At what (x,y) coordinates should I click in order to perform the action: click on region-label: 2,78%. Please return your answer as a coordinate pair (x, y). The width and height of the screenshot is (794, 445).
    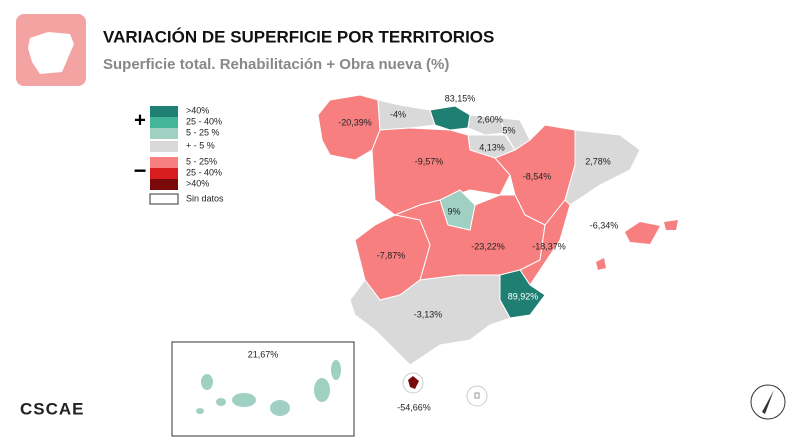
    Looking at the image, I should click on (598, 161).